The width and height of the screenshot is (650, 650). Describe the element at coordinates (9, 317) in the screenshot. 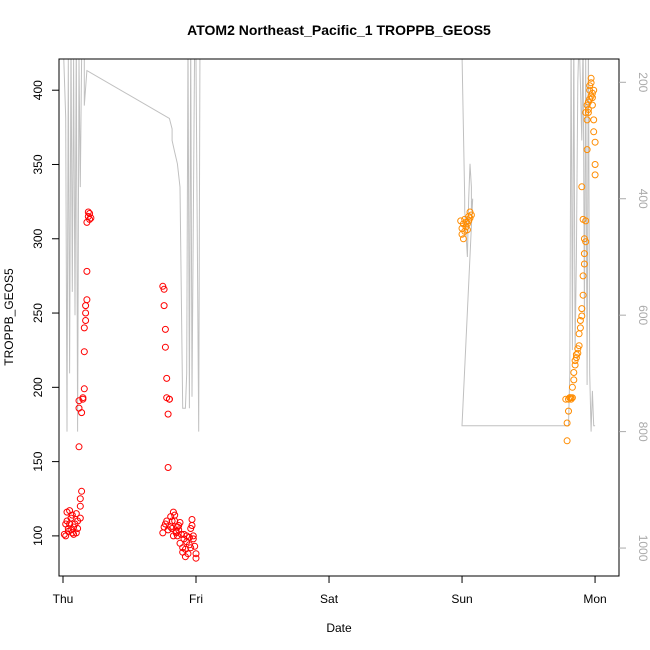

I see `y-axis-label: TROPPB_GEOS5` at that location.